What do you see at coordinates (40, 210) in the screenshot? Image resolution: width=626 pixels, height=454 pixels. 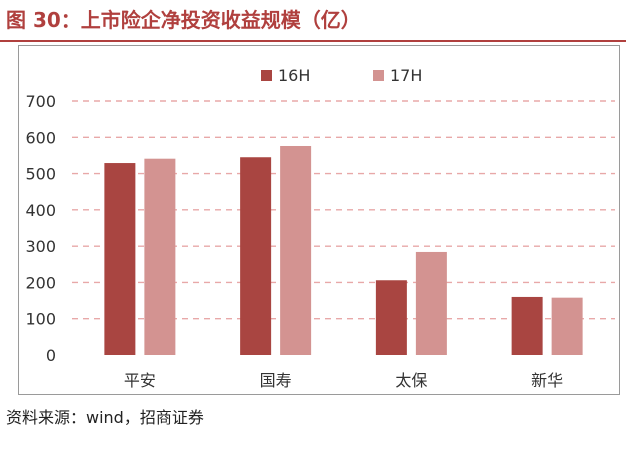 I see `y-tick-label: 400` at bounding box center [40, 210].